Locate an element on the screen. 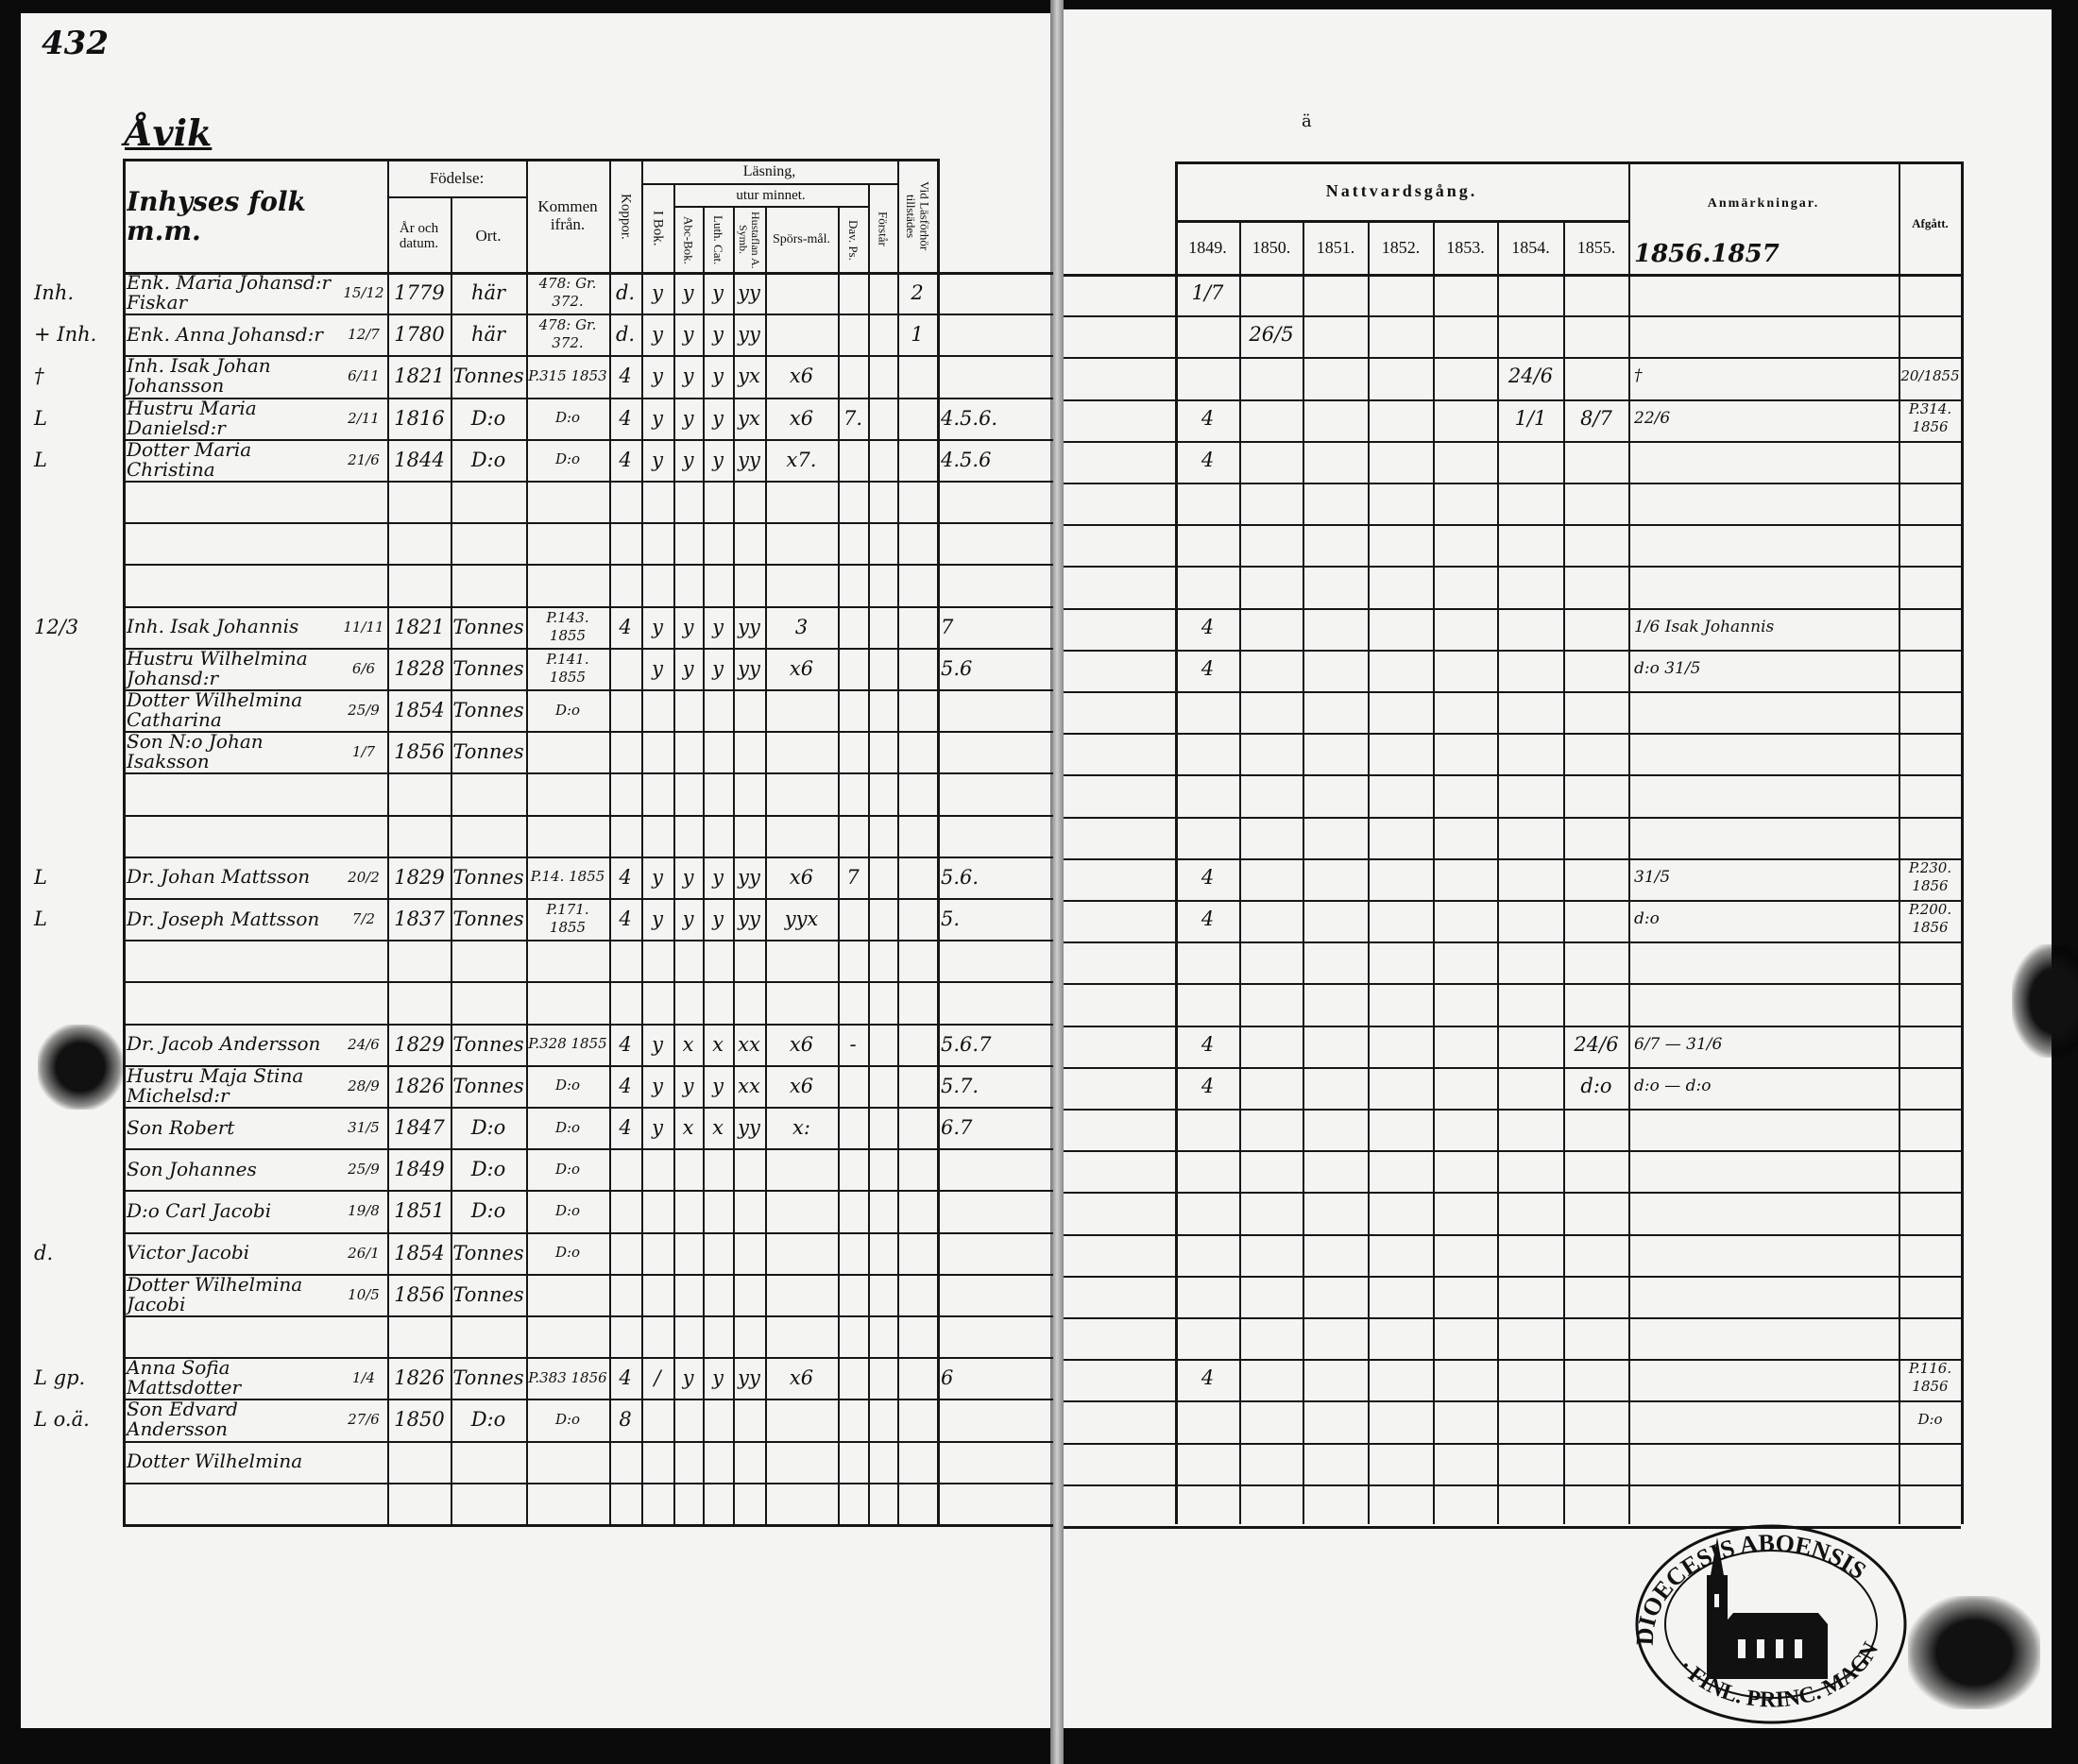  cell-anm: d:o — d:o is located at coordinates (1673, 1085).